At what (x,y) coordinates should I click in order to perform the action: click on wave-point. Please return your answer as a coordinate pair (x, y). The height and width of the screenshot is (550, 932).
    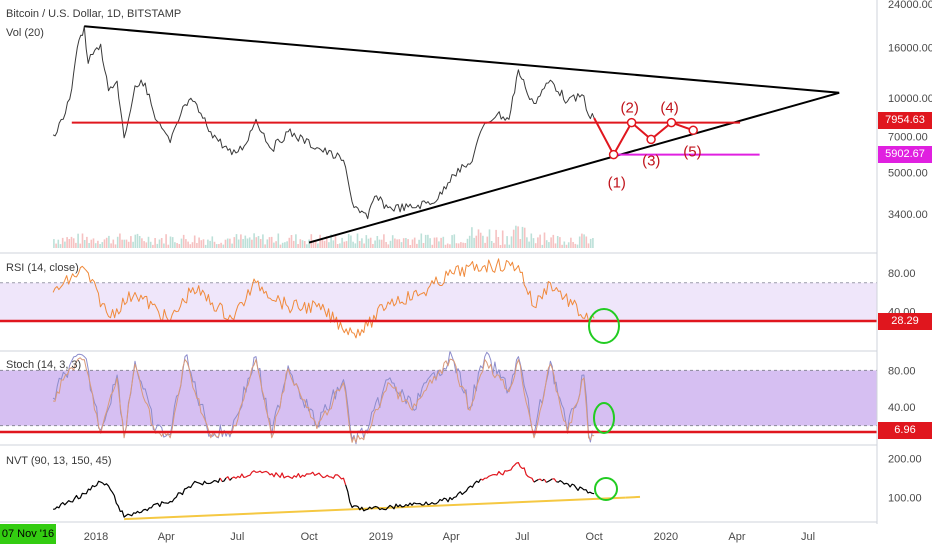
    Looking at the image, I should click on (671, 122).